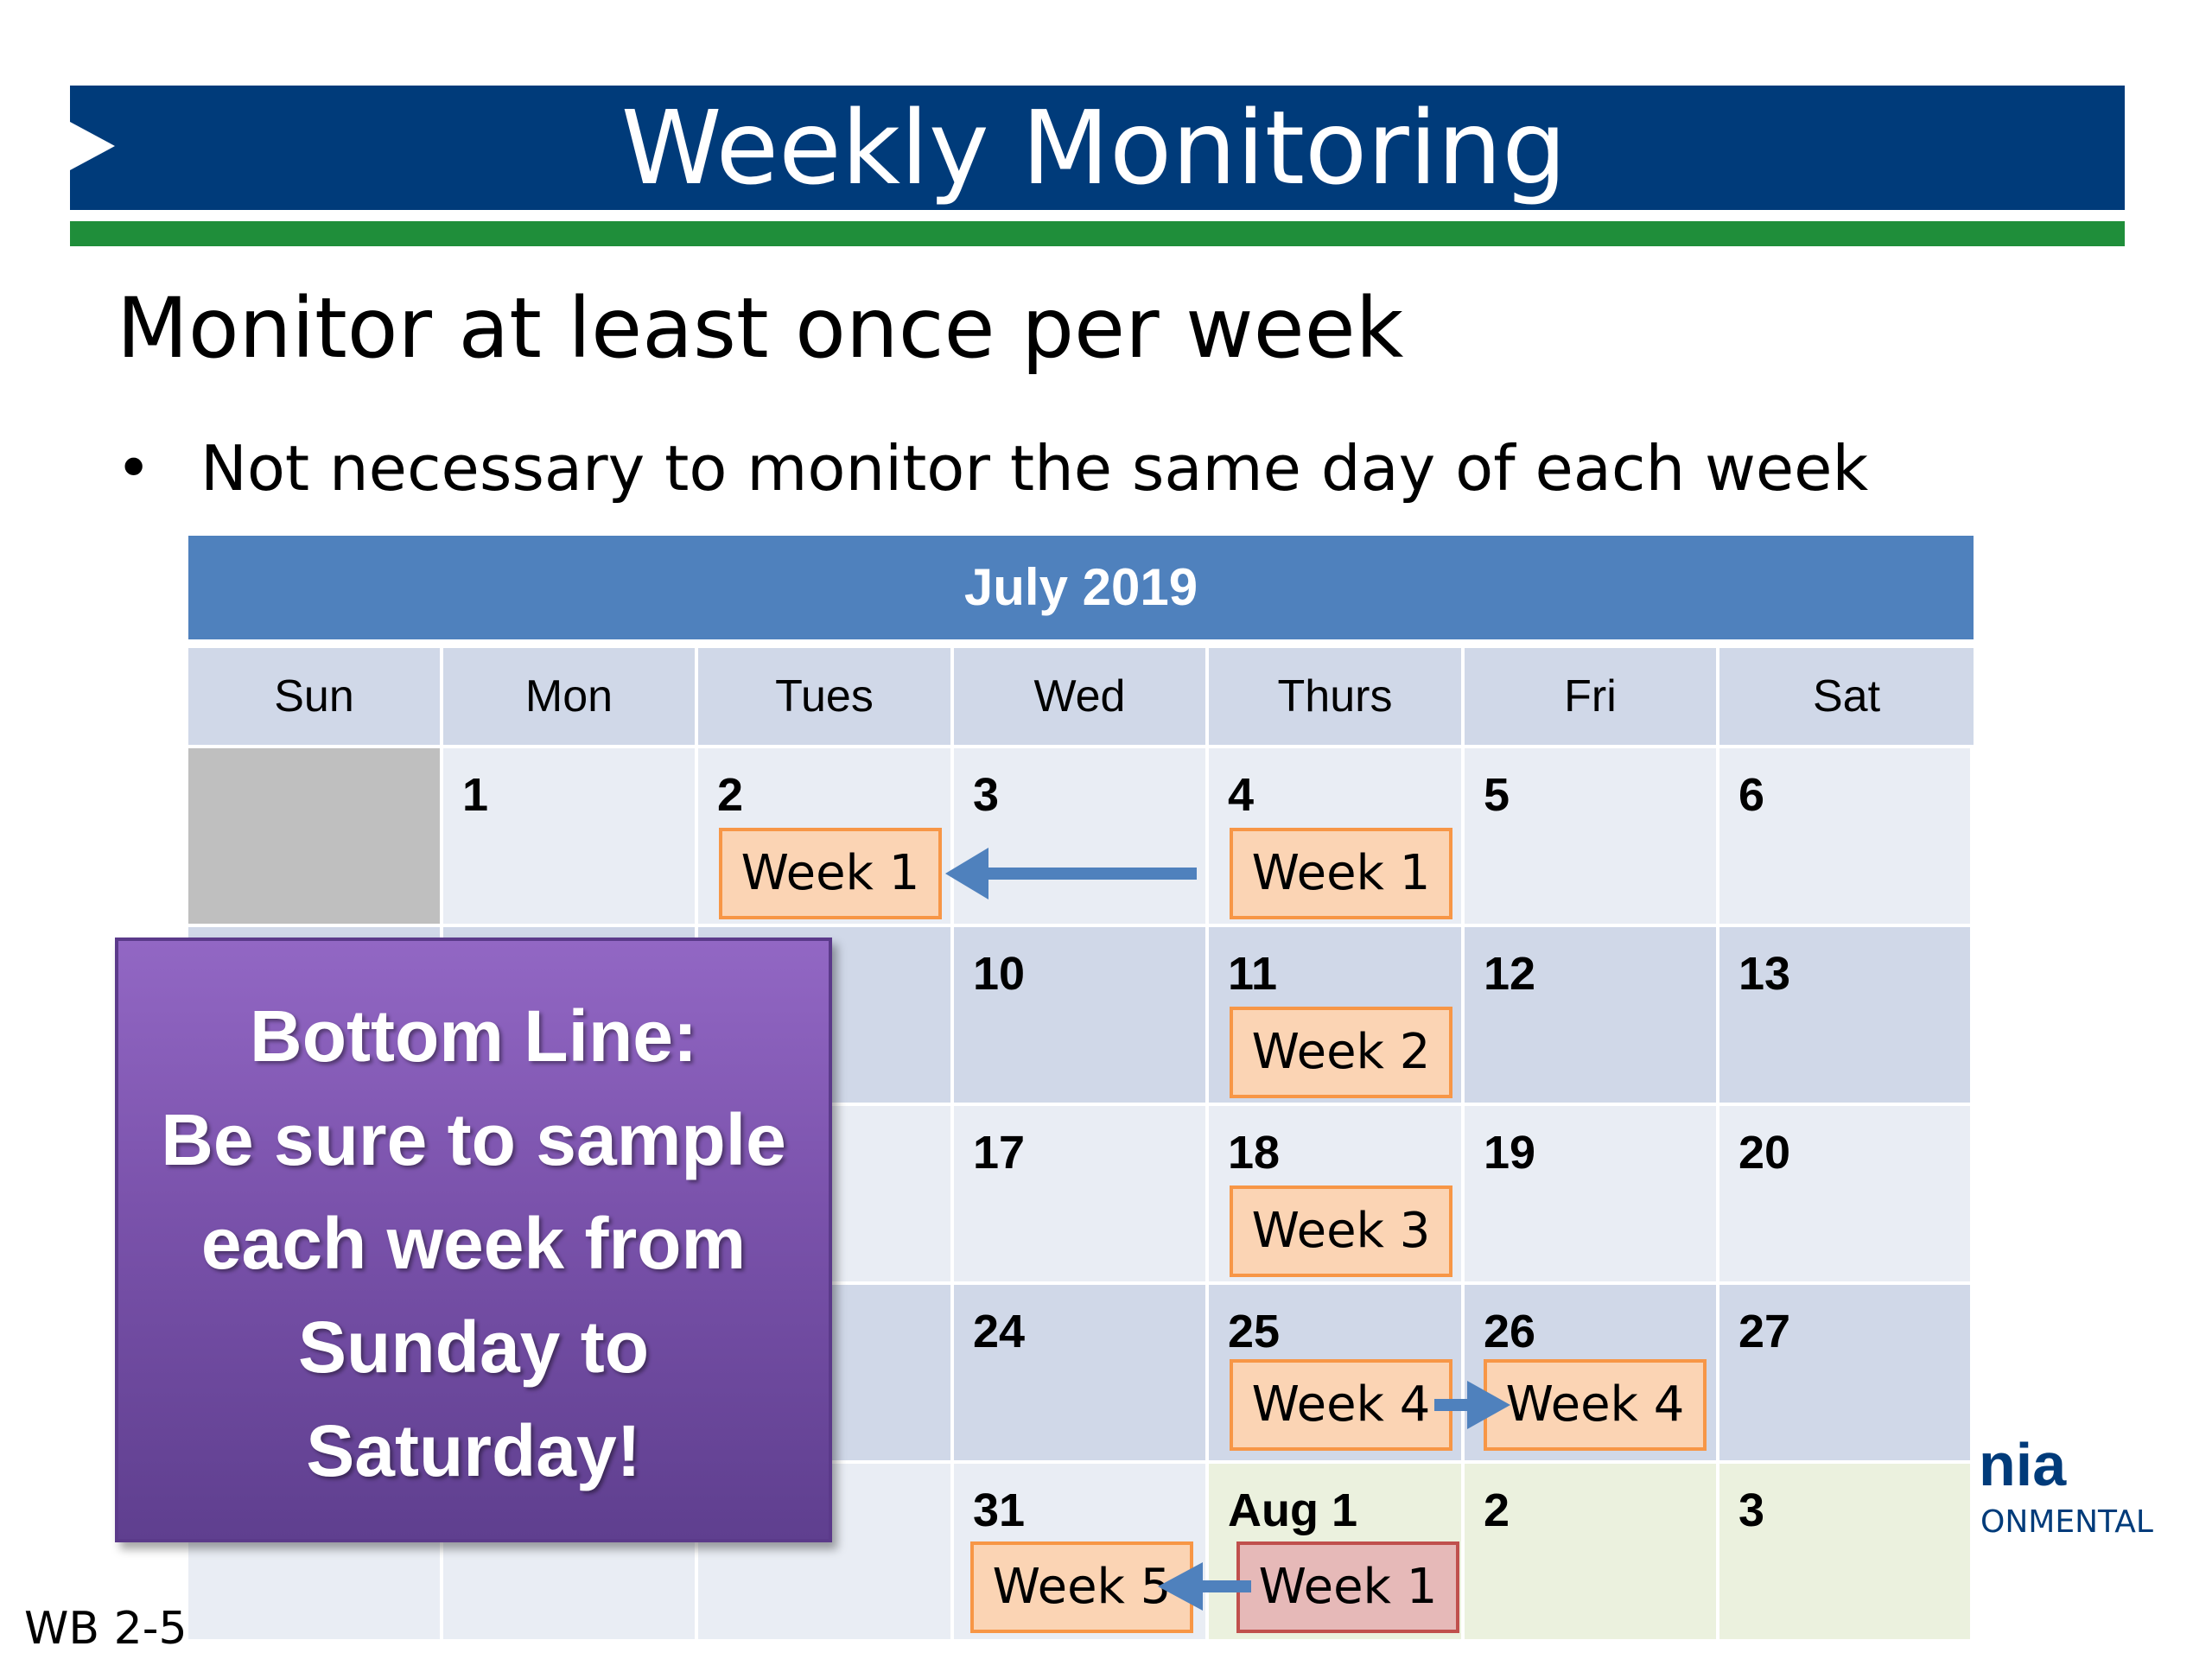 The width and height of the screenshot is (2212, 1659). Describe the element at coordinates (2066, 1522) in the screenshot. I see `logo-subtext: ONMENTAL` at that location.